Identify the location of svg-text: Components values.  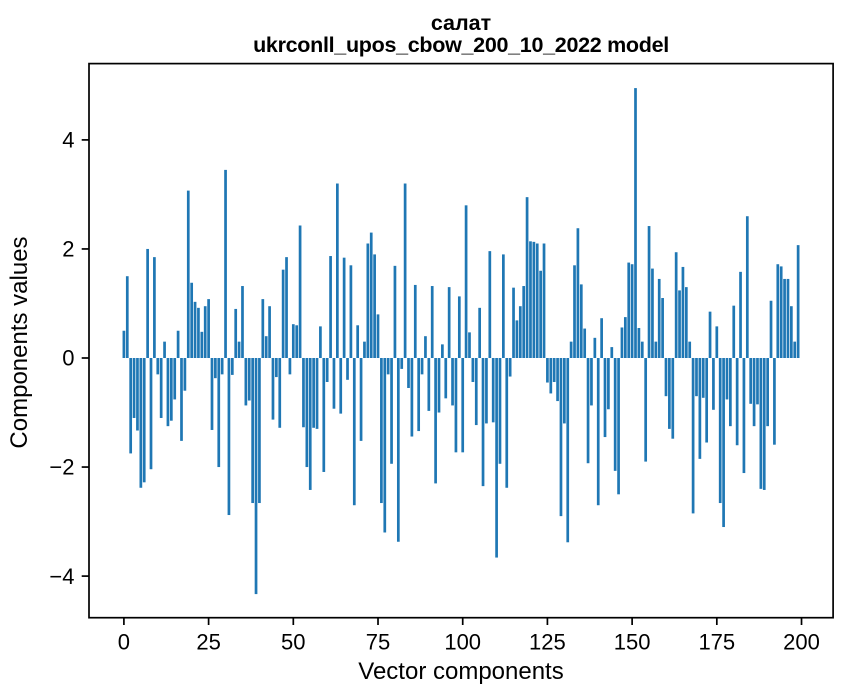
(19, 342).